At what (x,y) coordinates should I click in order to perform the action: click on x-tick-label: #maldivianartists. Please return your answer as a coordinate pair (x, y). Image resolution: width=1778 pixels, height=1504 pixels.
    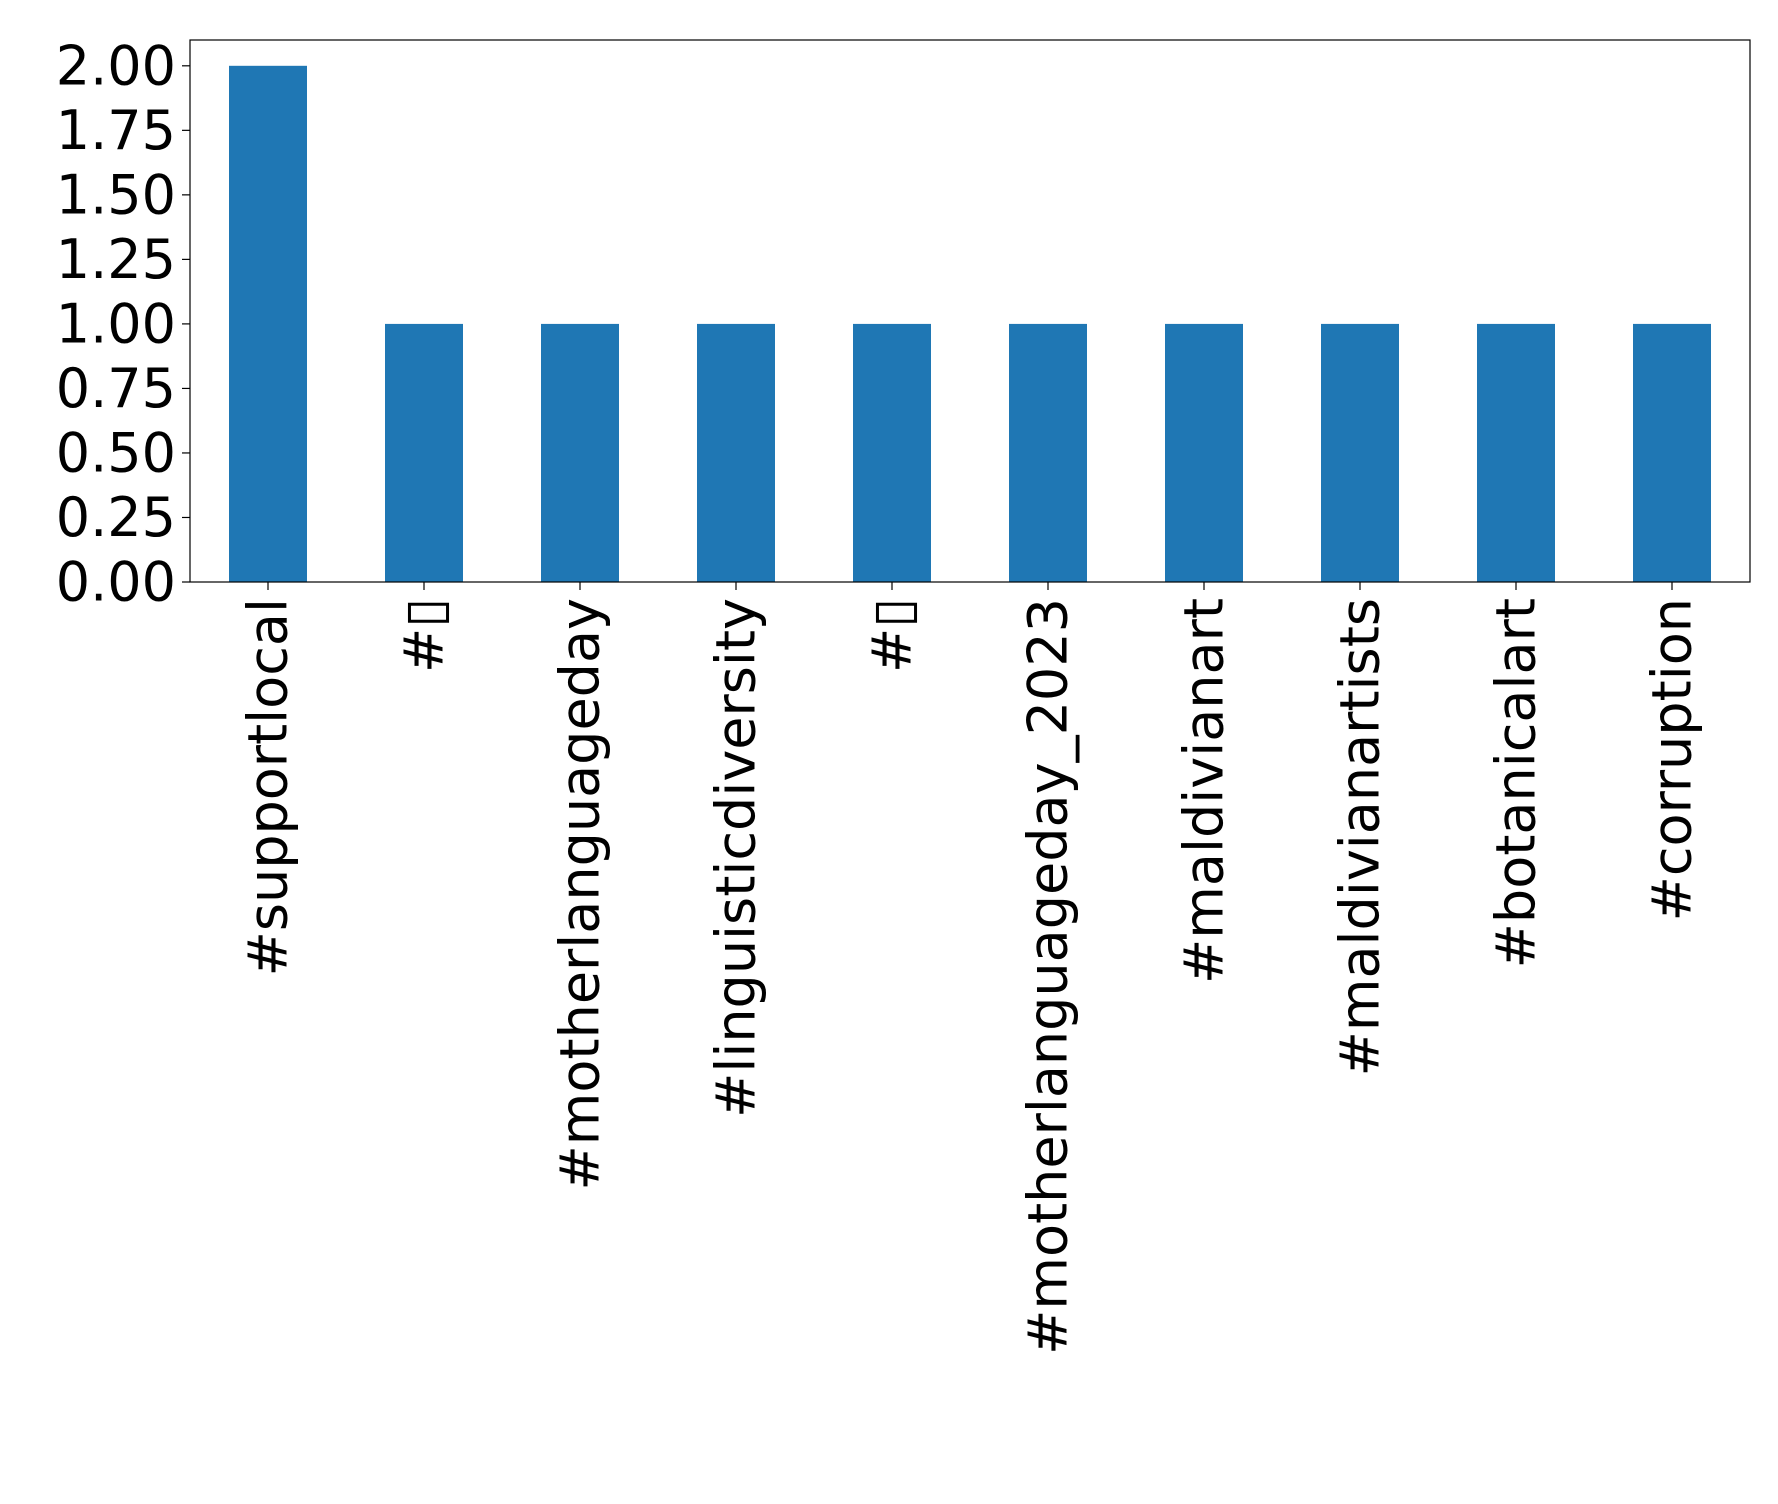
    Looking at the image, I should click on (1360, 837).